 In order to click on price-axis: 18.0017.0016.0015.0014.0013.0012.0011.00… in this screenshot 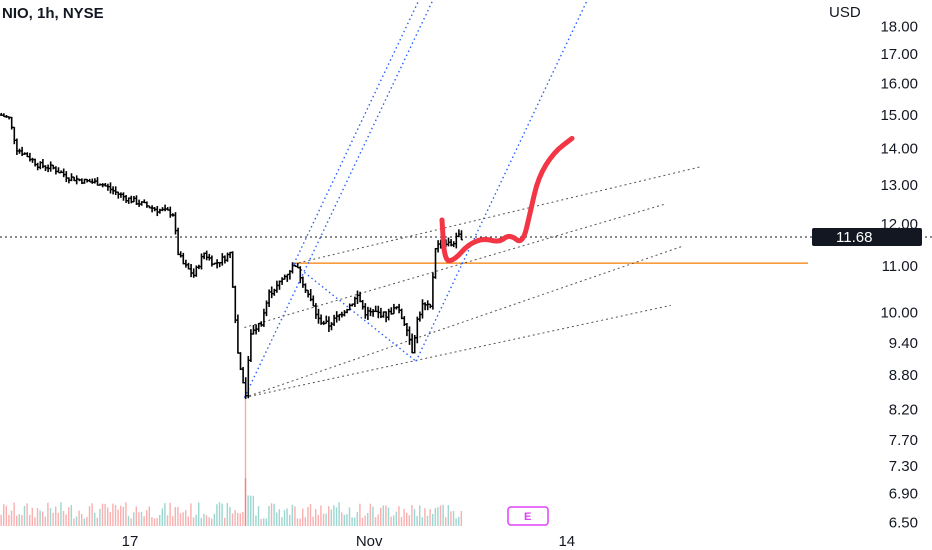, I will do `click(899, 274)`.